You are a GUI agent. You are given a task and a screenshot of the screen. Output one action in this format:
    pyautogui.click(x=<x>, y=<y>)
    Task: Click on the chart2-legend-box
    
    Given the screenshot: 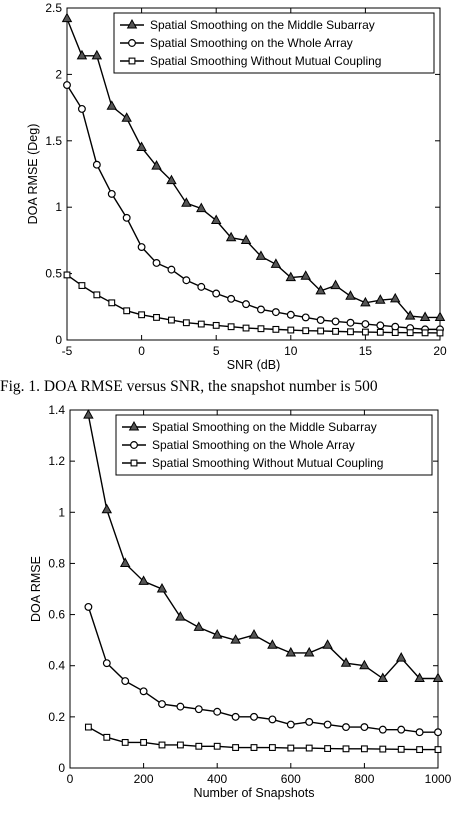 What is the action you would take?
    pyautogui.click(x=274, y=445)
    